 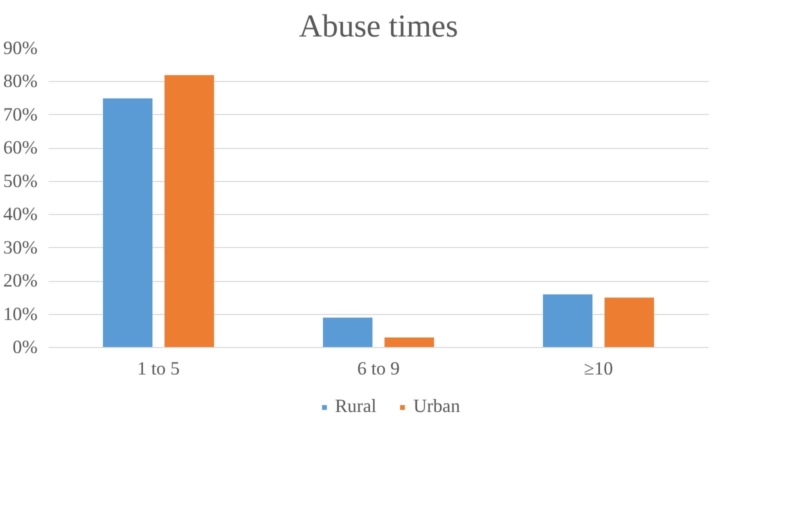 I want to click on y-tick-label: 90%, so click(x=20, y=48).